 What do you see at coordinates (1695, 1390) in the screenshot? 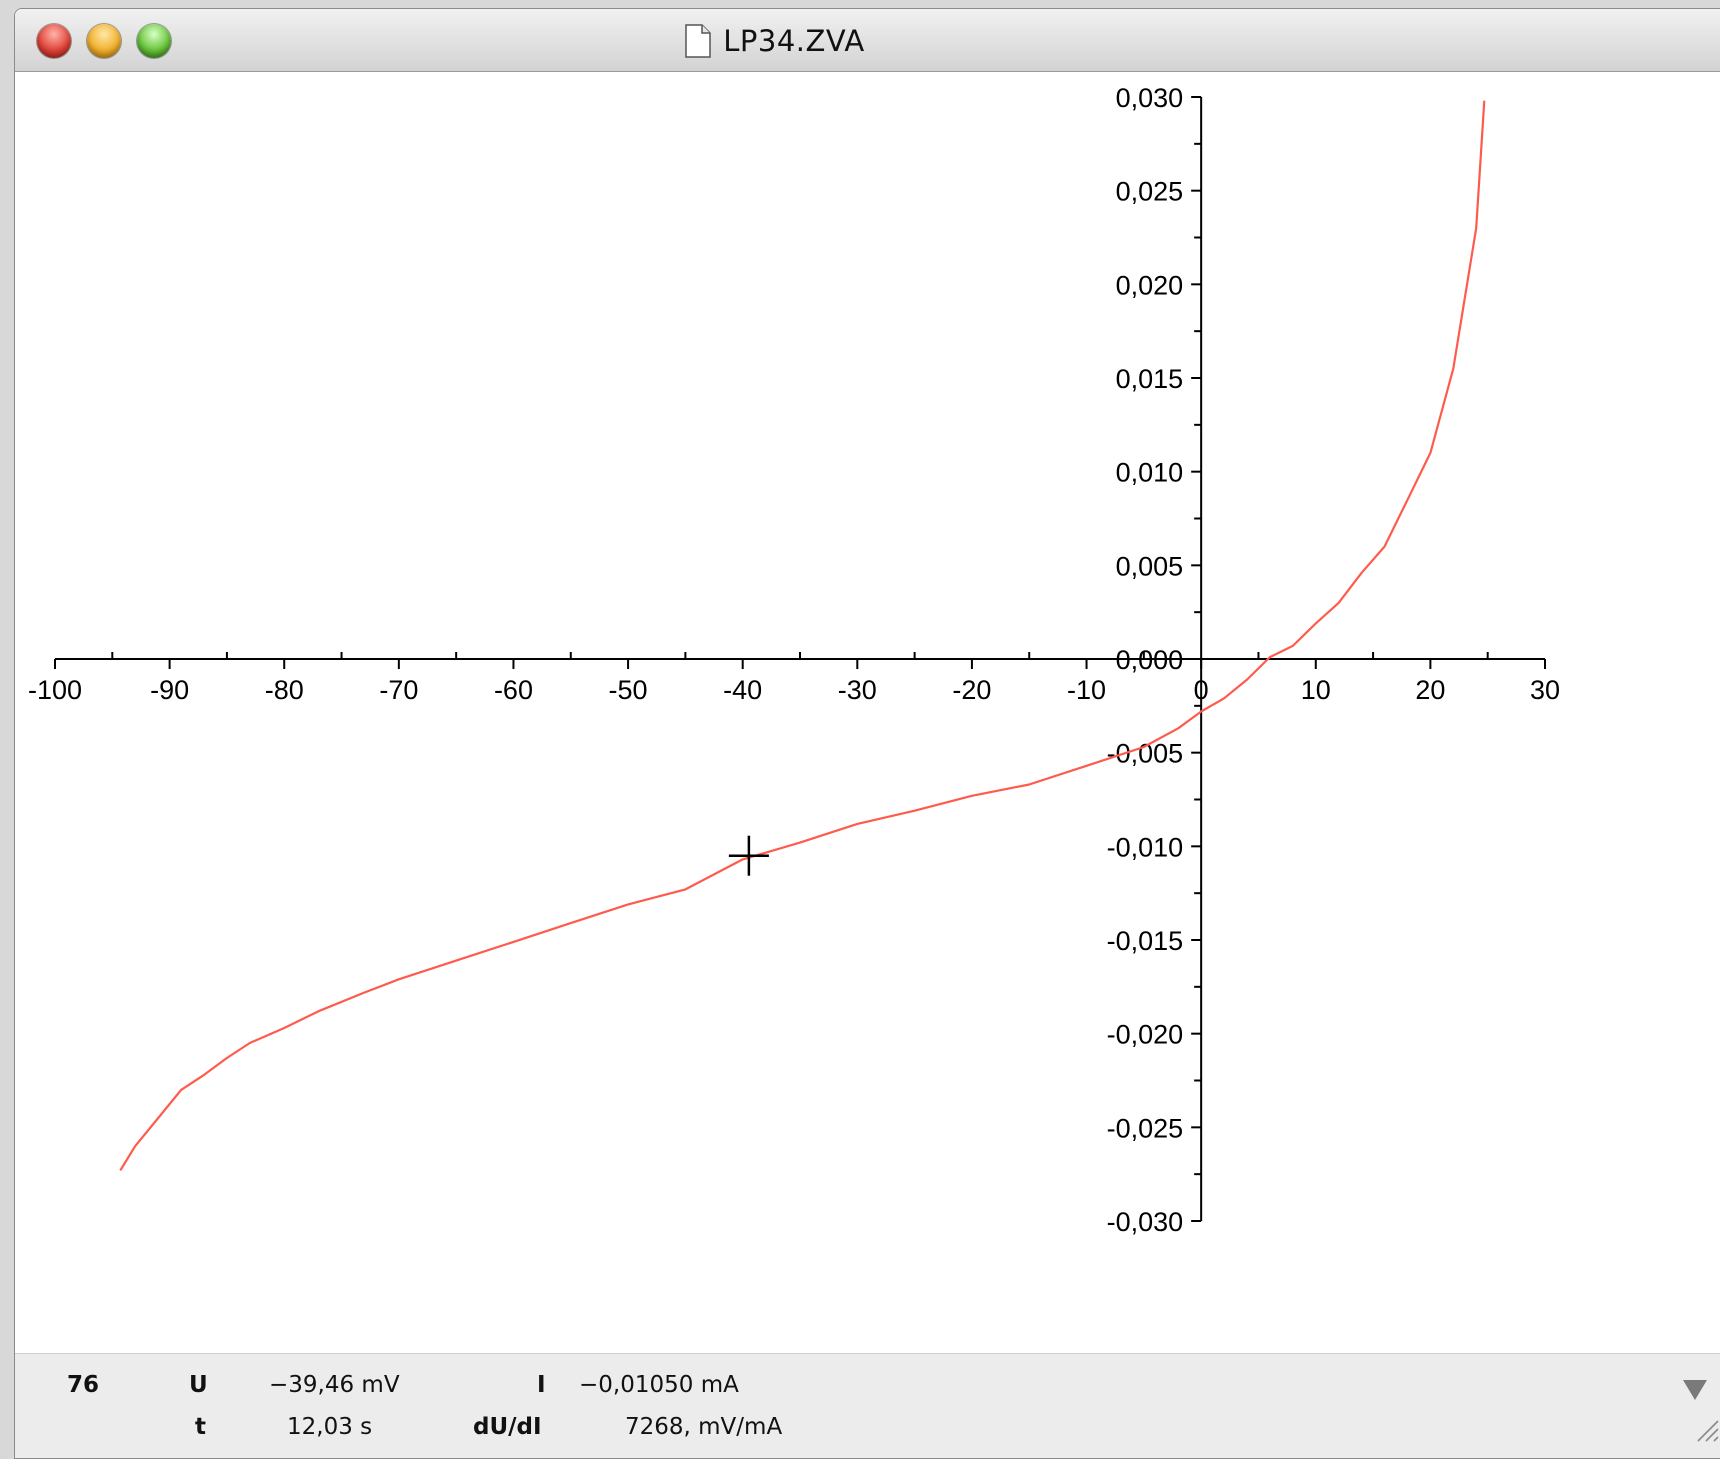
I see `menu-arrow-icon` at bounding box center [1695, 1390].